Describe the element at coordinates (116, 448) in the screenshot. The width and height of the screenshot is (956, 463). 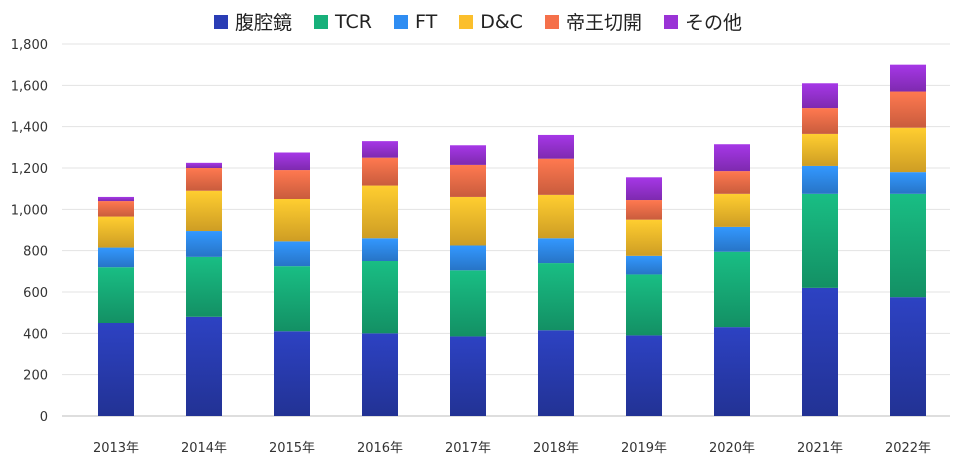
I see `x-tick-label: 2013年` at that location.